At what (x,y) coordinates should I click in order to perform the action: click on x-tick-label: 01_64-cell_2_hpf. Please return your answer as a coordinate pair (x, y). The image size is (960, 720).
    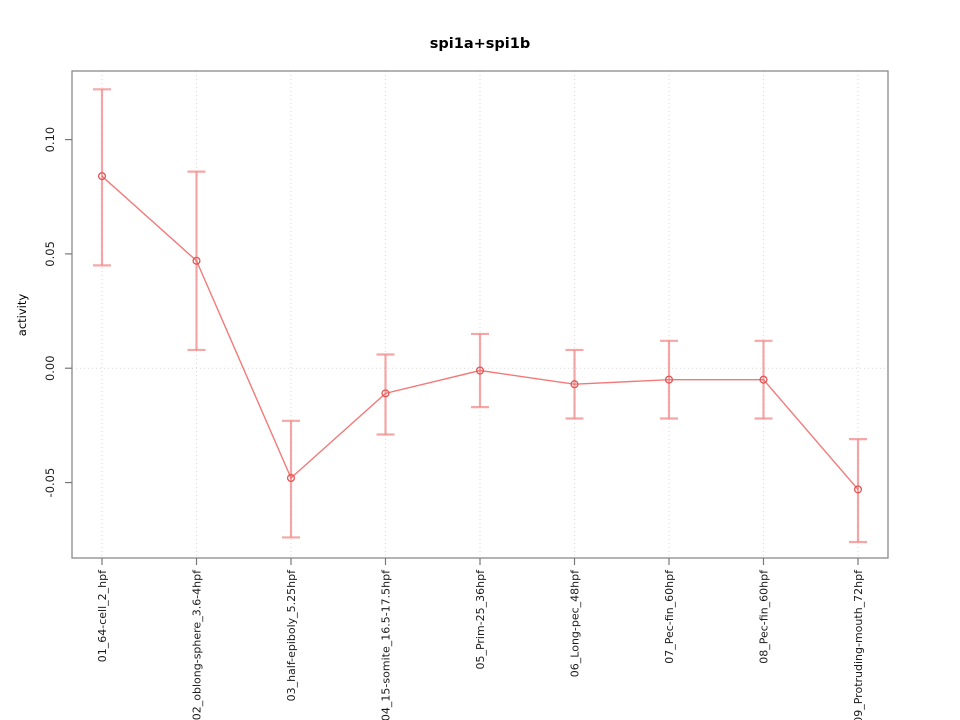
    Looking at the image, I should click on (102, 615).